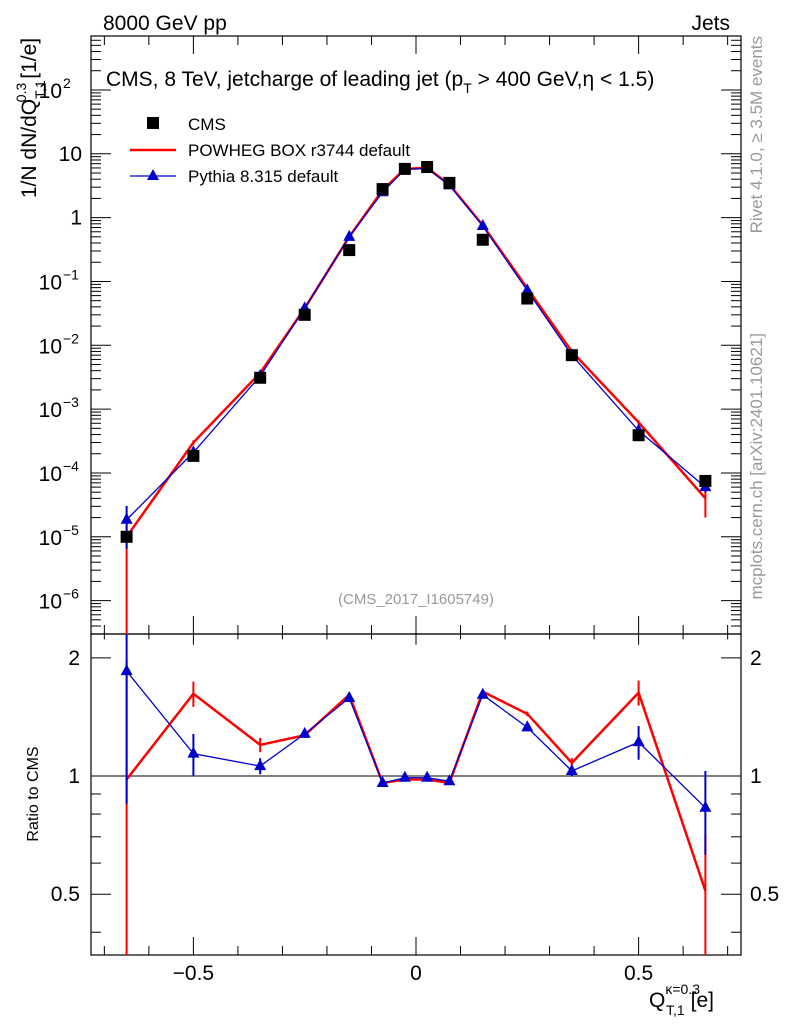 The image size is (786, 1024). I want to click on ratio-tick-label: 2, so click(74, 658).